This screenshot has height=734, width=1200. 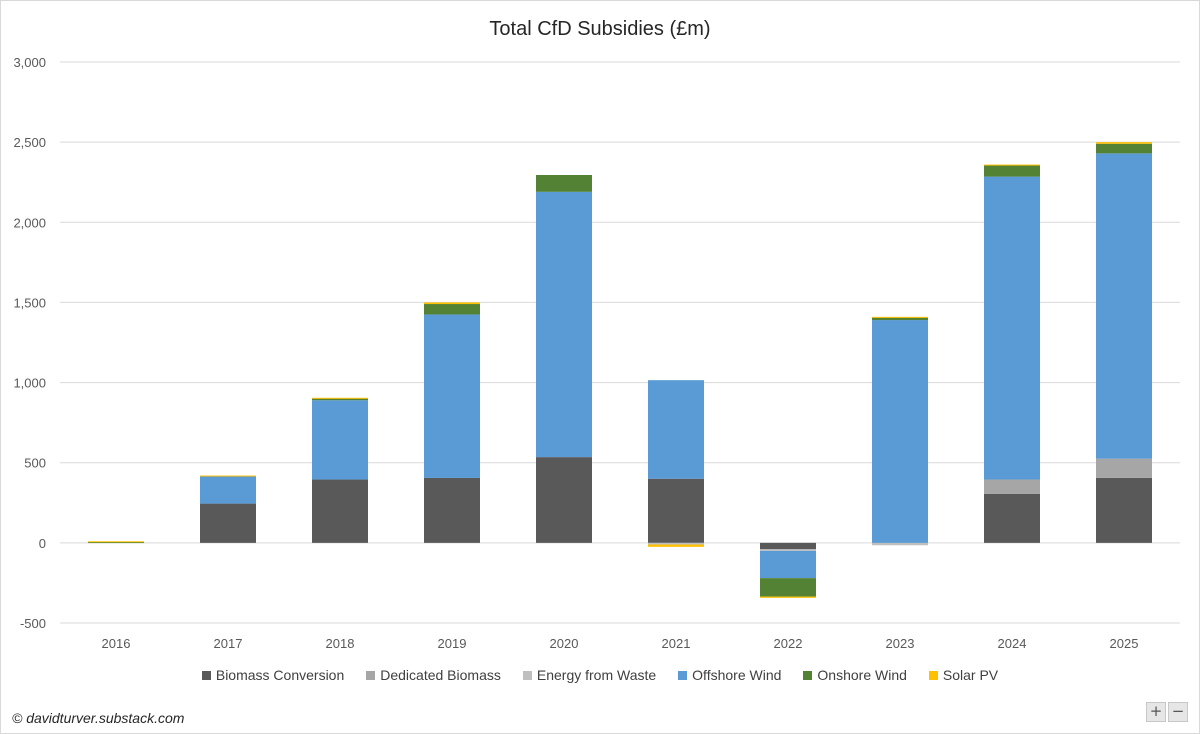 I want to click on bar-biomass-conversion-2017, so click(x=228, y=523).